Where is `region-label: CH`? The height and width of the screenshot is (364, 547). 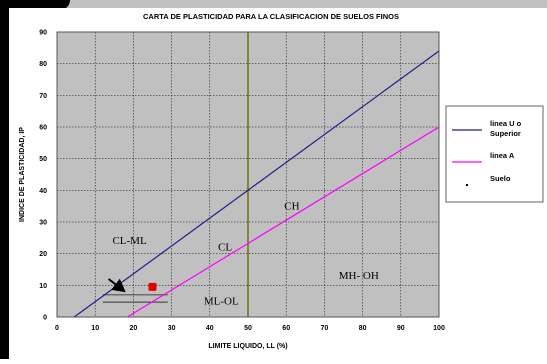
region-label: CH is located at coordinates (291, 206).